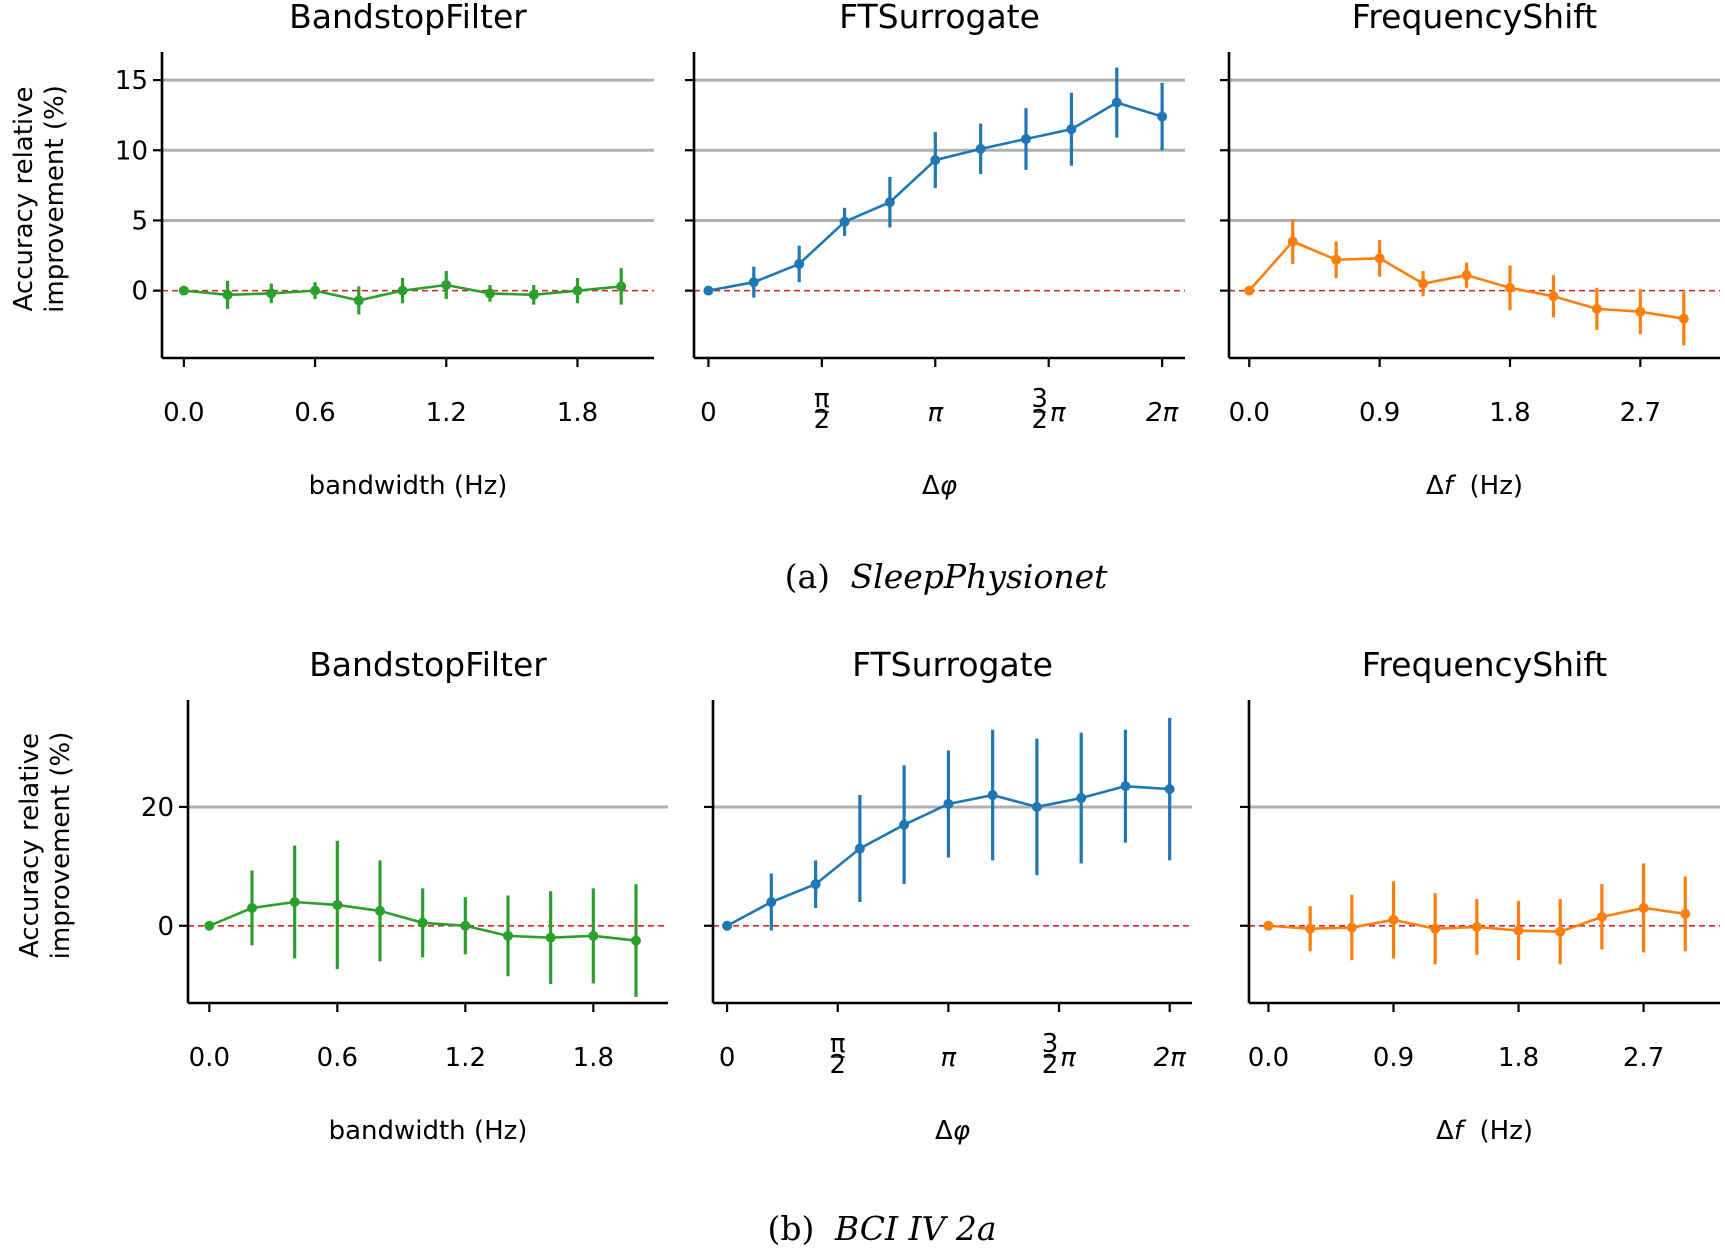  What do you see at coordinates (915, 1228) in the screenshot?
I see `caption-b-name: BCI IV 2a` at bounding box center [915, 1228].